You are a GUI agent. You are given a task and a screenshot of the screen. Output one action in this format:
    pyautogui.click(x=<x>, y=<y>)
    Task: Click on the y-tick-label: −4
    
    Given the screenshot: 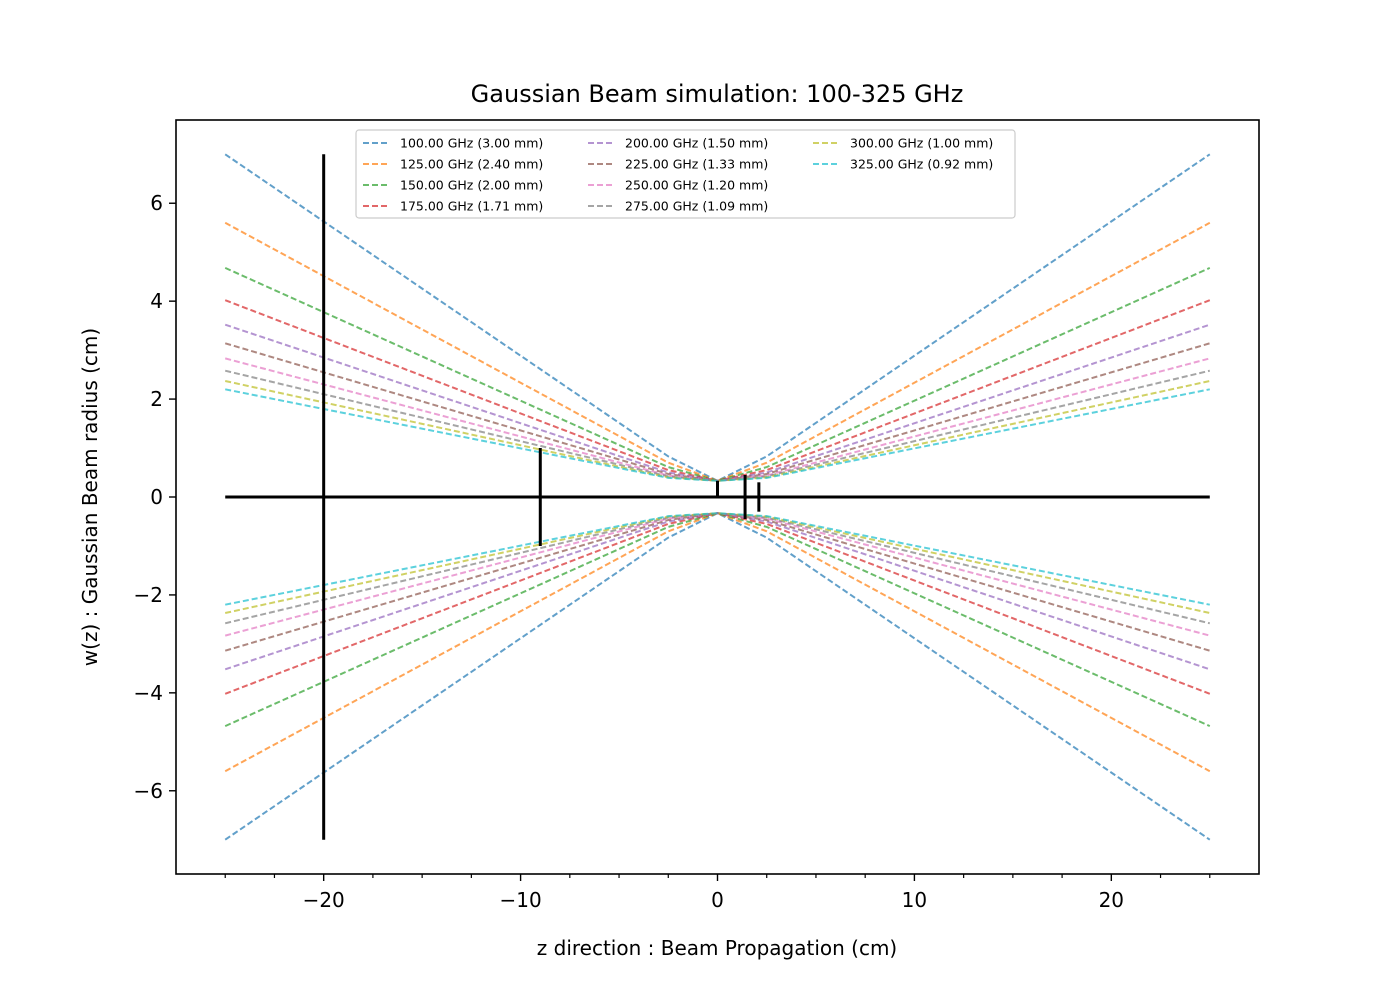 What is the action you would take?
    pyautogui.click(x=148, y=693)
    